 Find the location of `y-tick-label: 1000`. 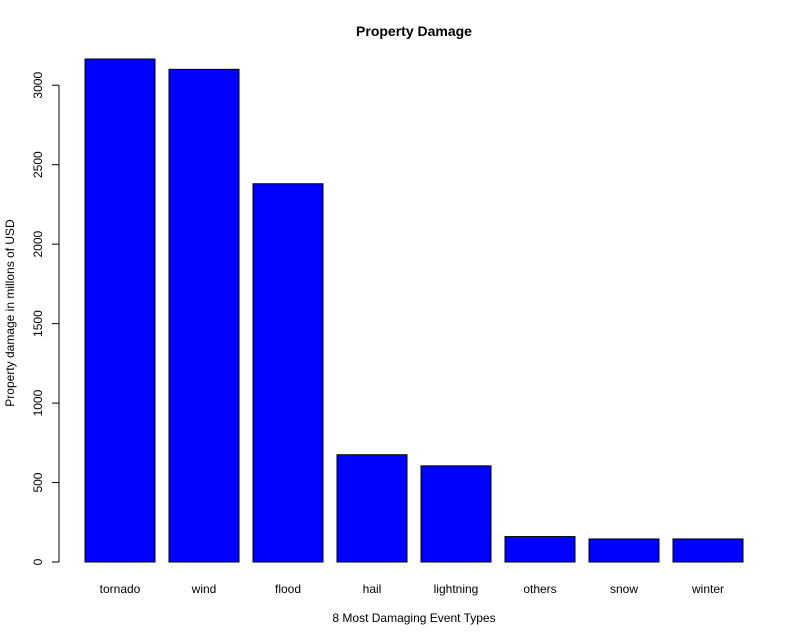

y-tick-label: 1000 is located at coordinates (38, 402).